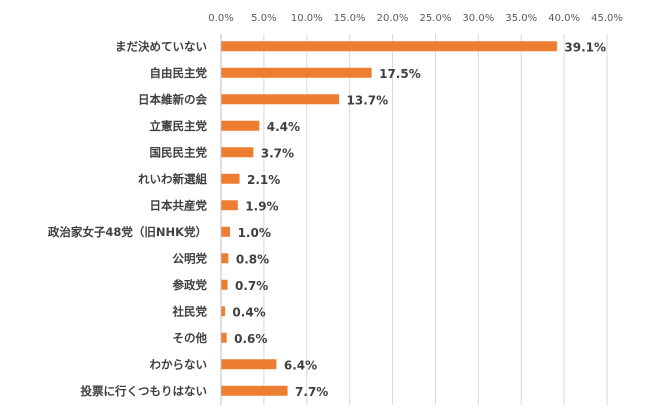 This screenshot has height=416, width=654. Describe the element at coordinates (350, 18) in the screenshot. I see `x-tick-label: 15.0%` at that location.